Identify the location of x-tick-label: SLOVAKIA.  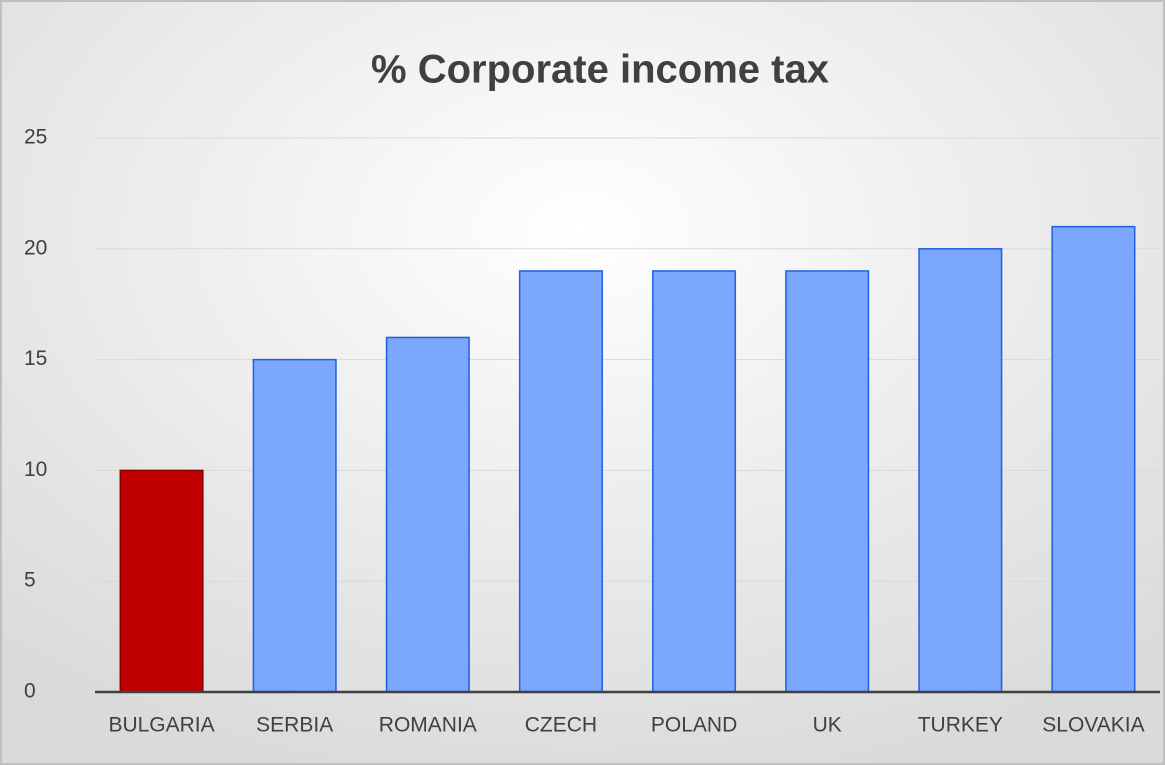
(1093, 725).